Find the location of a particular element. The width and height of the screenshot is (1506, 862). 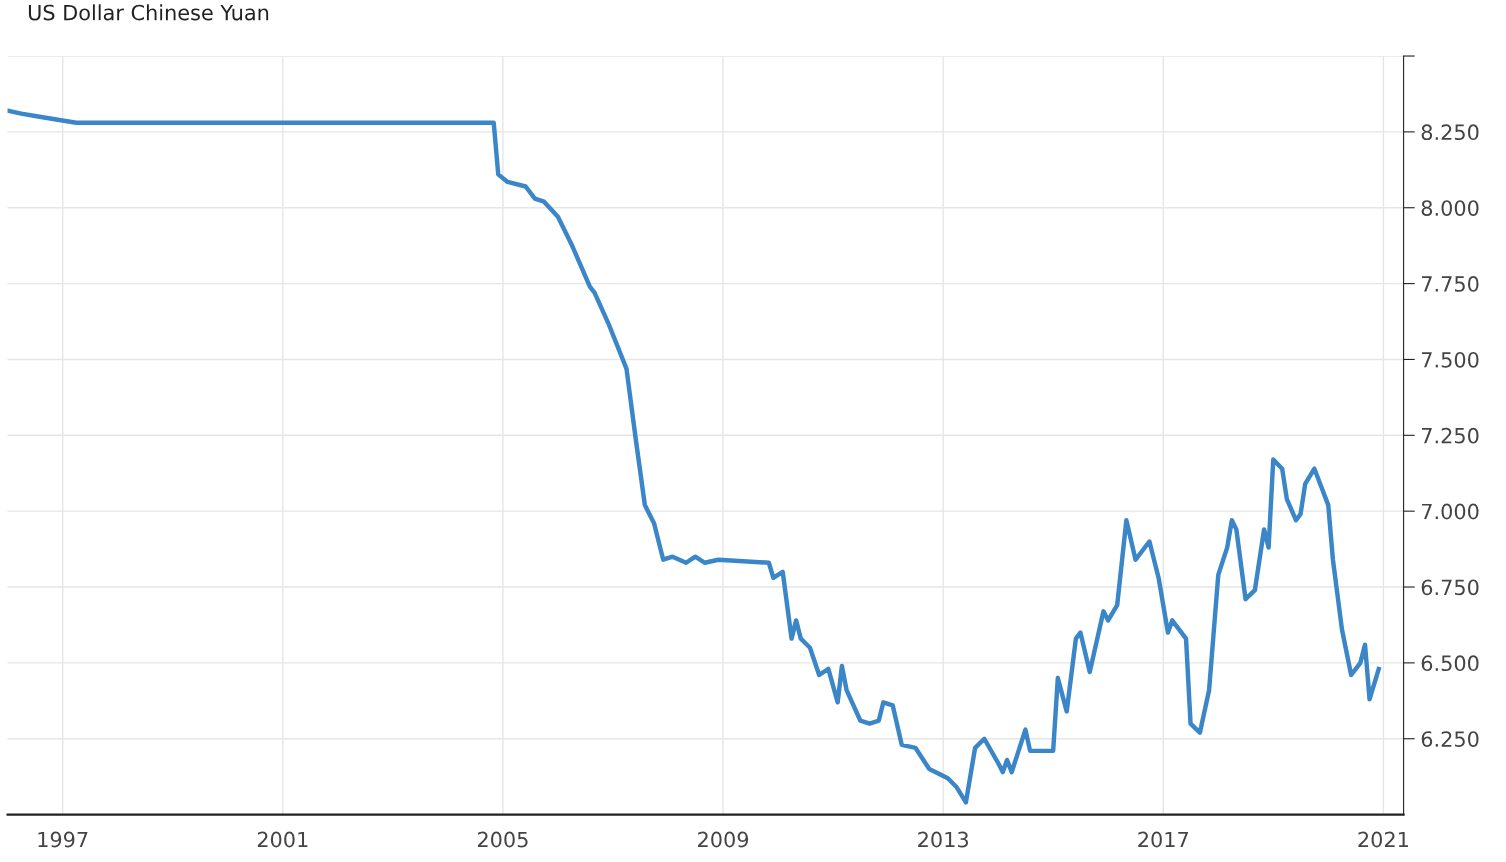

x-tick-label: 2009 is located at coordinates (723, 839).